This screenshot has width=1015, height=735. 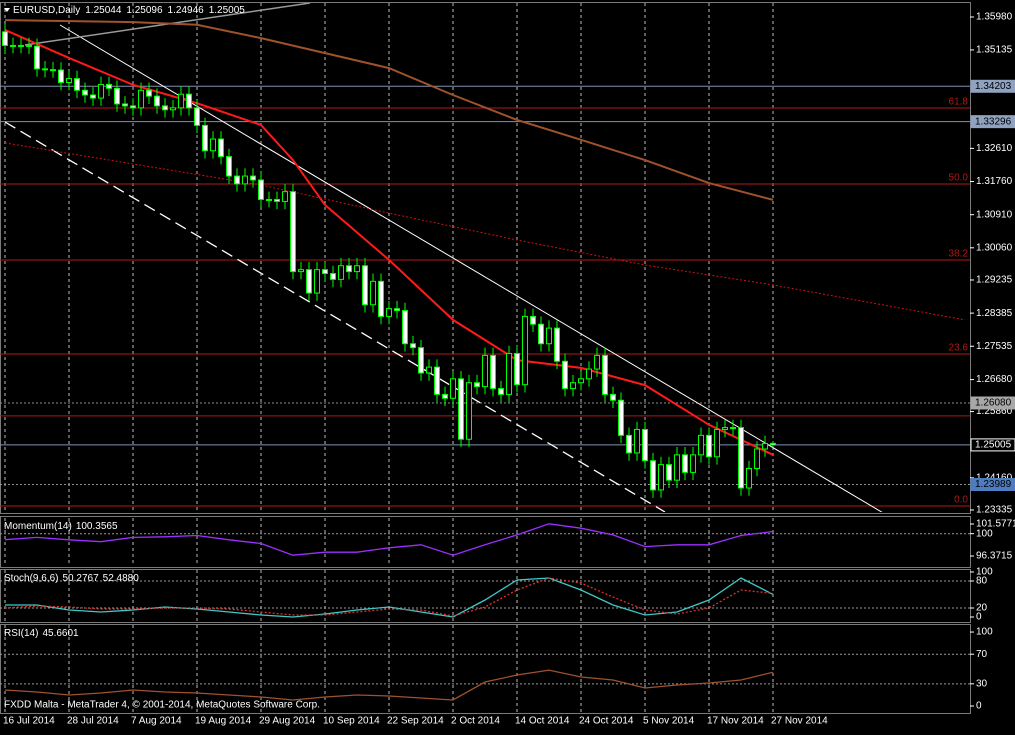 I want to click on y-tick-label: 1.24160, so click(x=994, y=477).